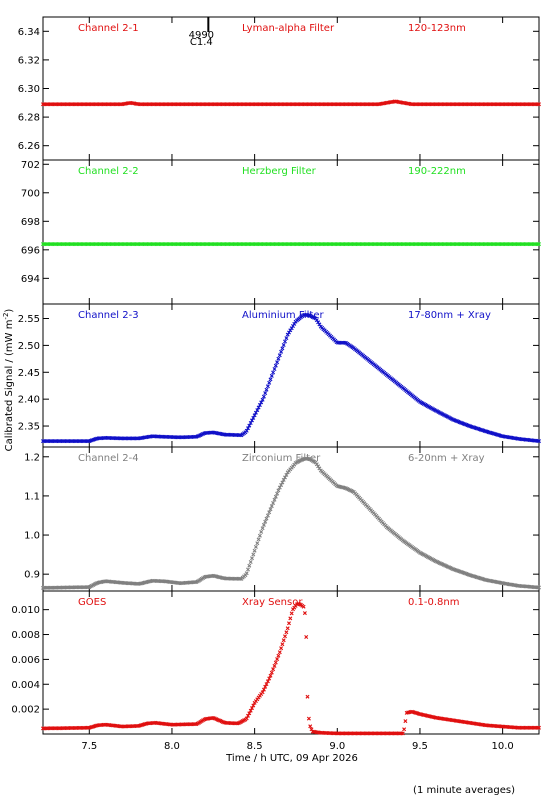 Image resolution: width=550 pixels, height=800 pixels. Describe the element at coordinates (32, 575) in the screenshot. I see `y-tick-label: 0.9` at that location.